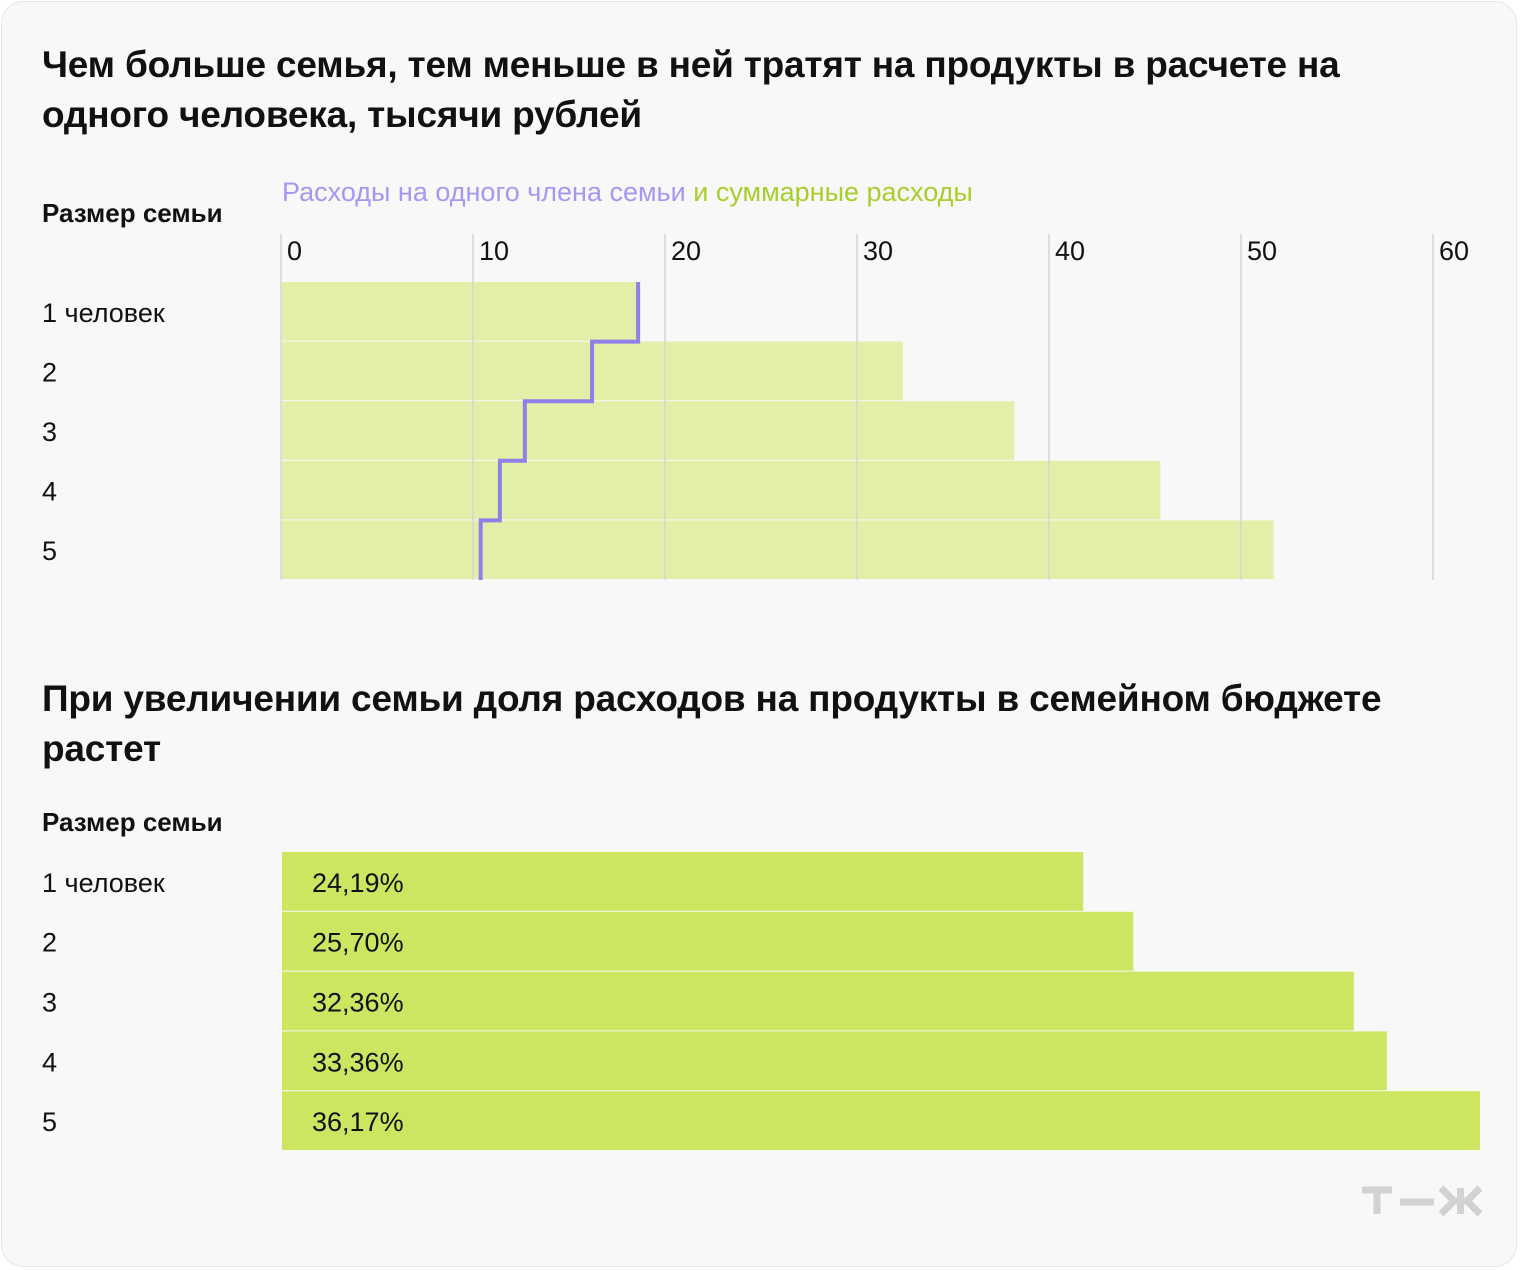 The width and height of the screenshot is (1520, 1270). I want to click on chart-2-category-label: 3, so click(49, 1003).